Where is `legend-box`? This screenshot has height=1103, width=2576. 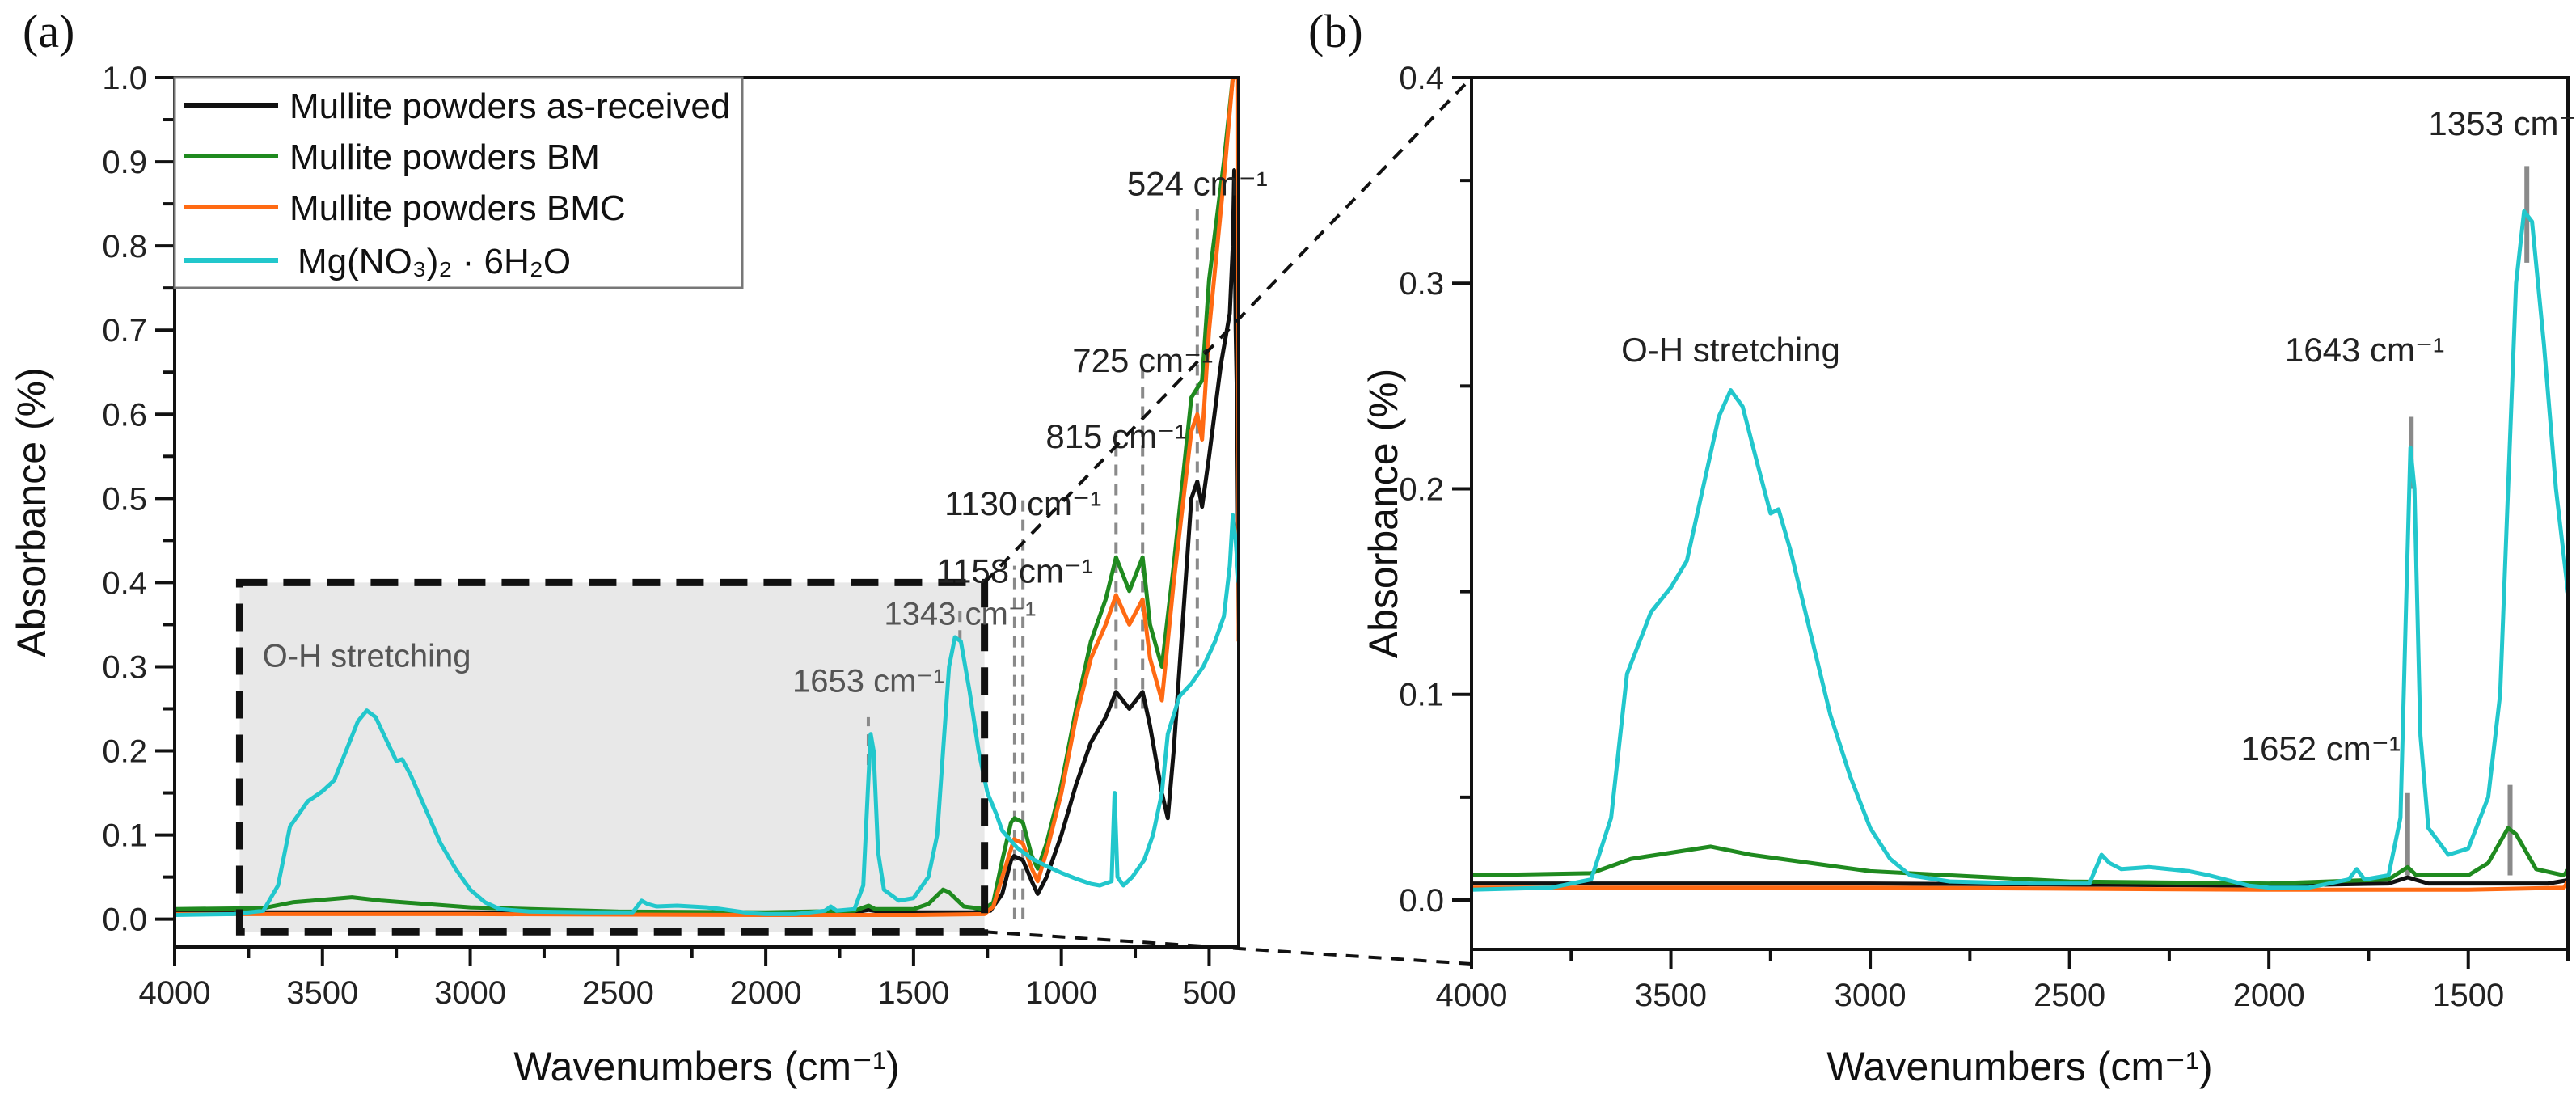 legend-box is located at coordinates (458, 182).